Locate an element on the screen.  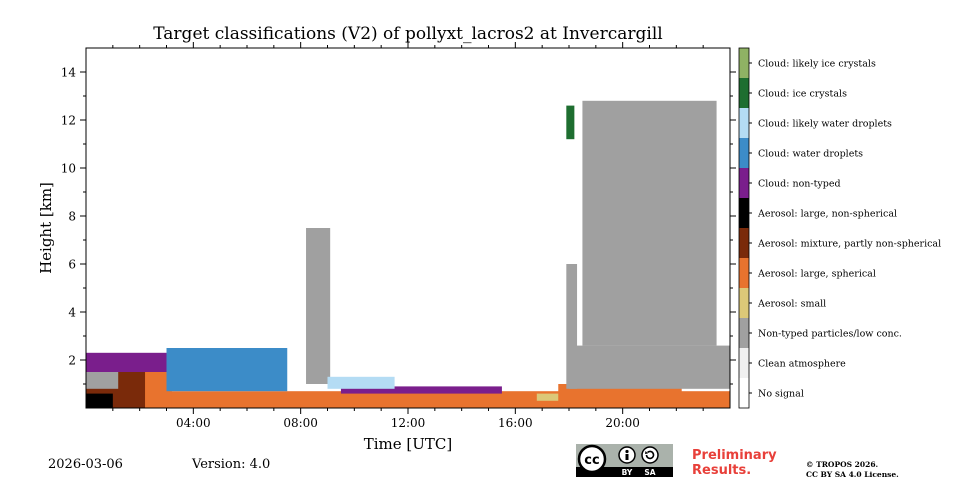
region-aerosol-small is located at coordinates (547, 397).